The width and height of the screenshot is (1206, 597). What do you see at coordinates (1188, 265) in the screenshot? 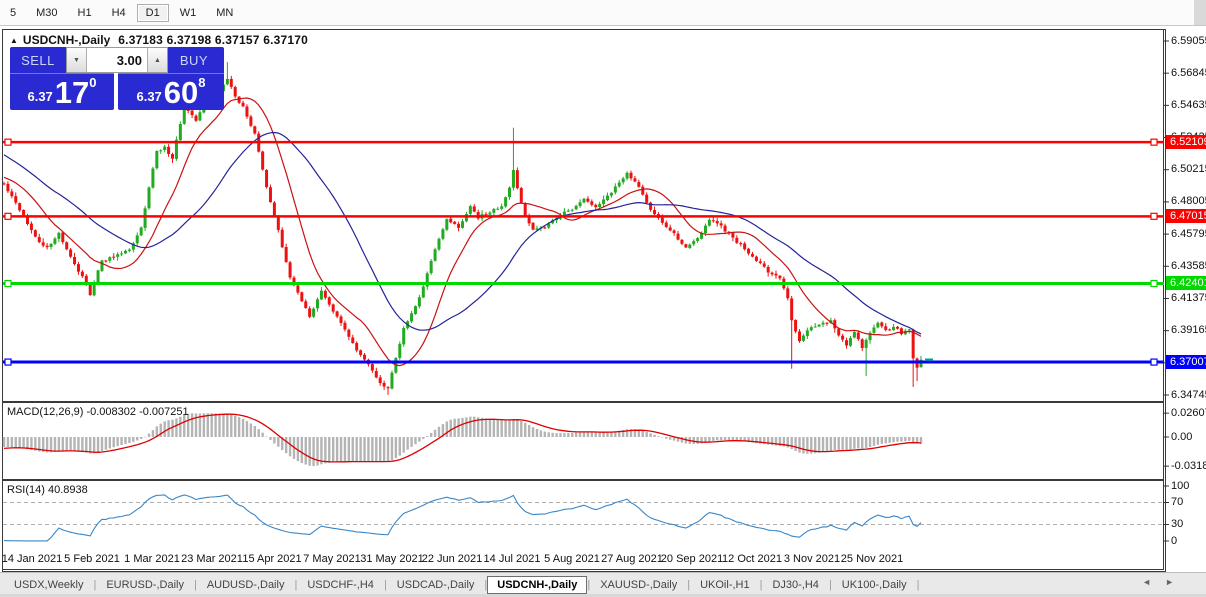
I see `price-tick-label: 6.43585` at bounding box center [1188, 265].